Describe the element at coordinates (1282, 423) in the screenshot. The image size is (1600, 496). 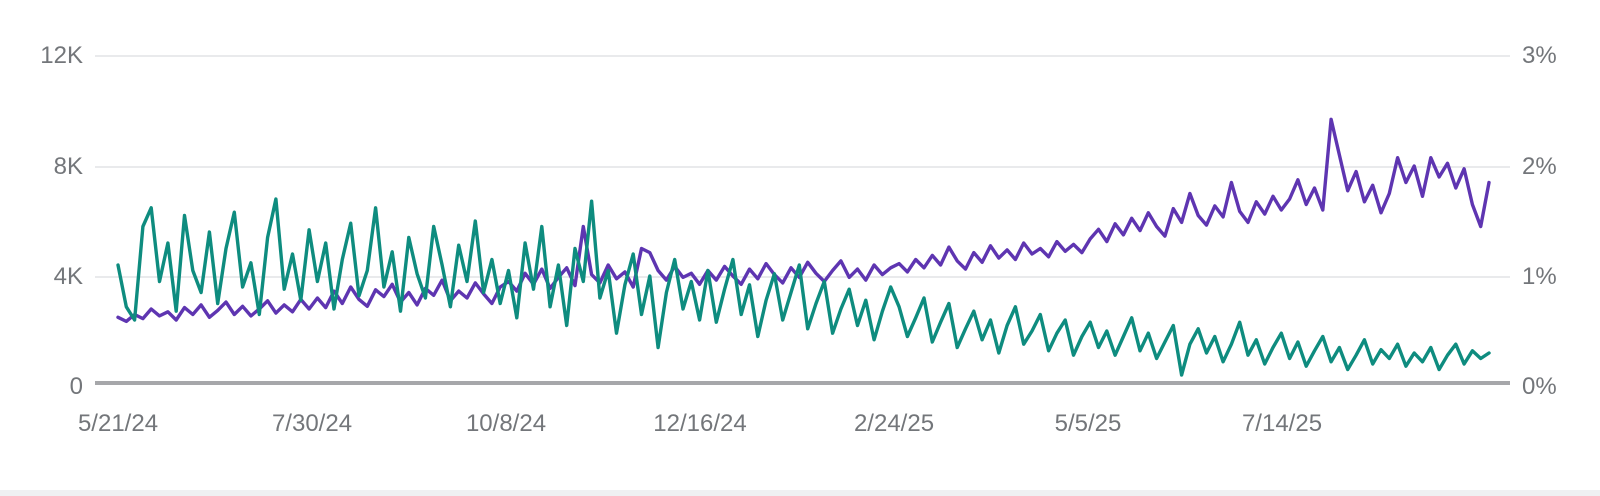
I see `x-axis-tick-7: 7/14/25` at that location.